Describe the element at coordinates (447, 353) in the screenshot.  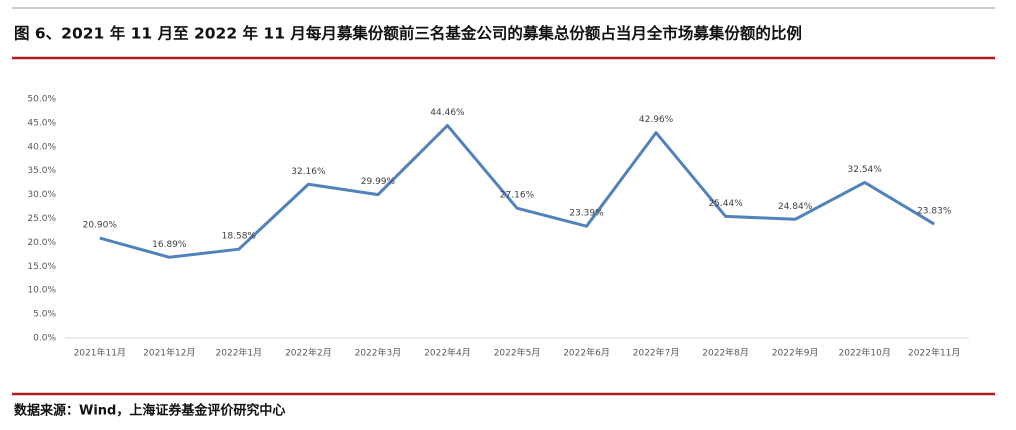
I see `x-tick-label: 2022年4月` at that location.